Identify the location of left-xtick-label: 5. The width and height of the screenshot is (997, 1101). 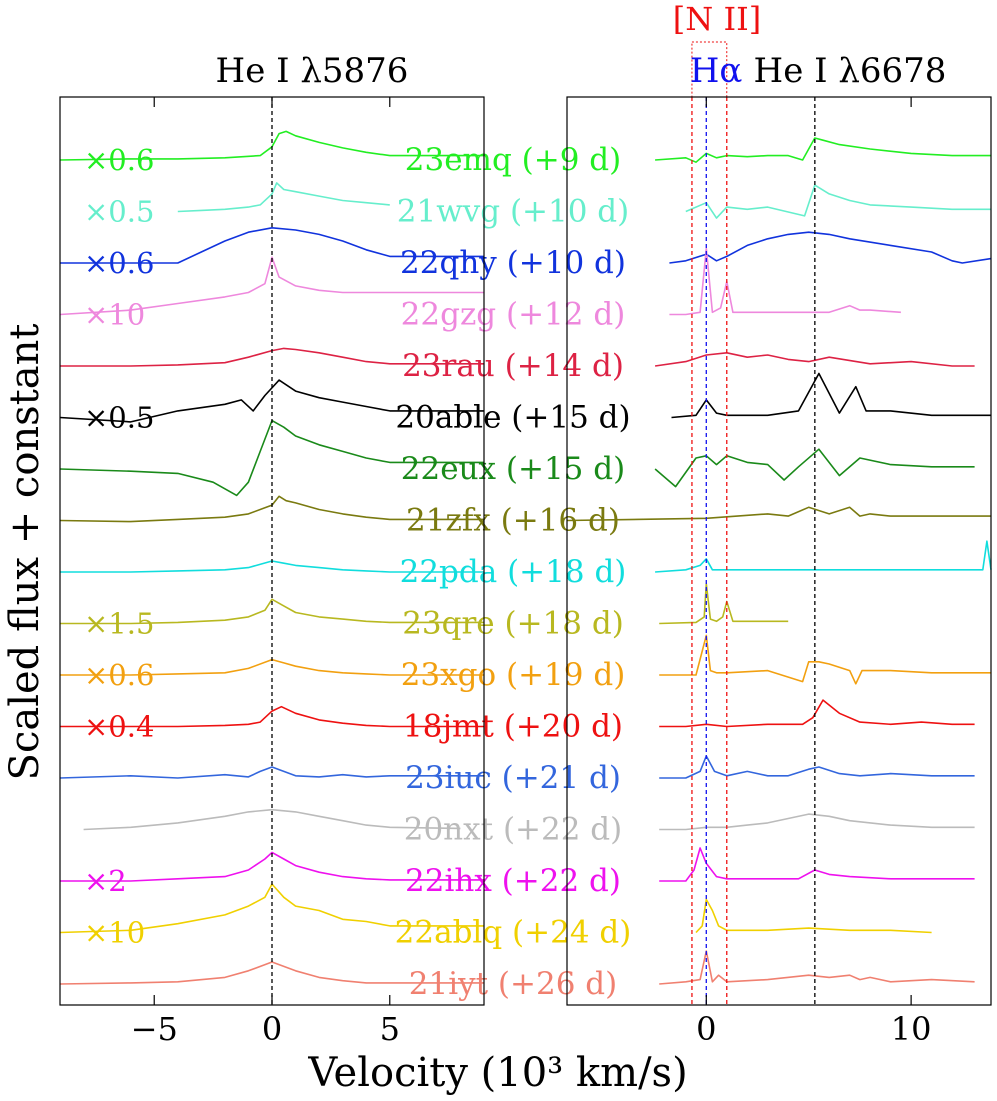
(390, 1029).